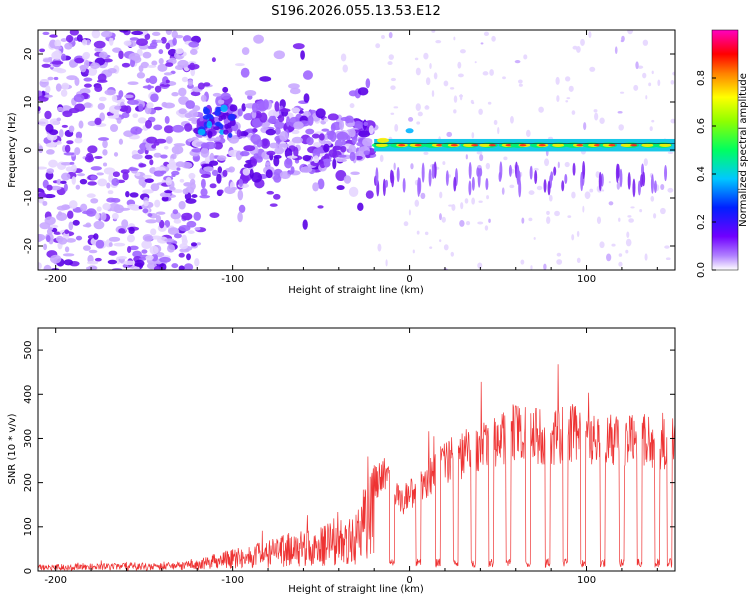  I want to click on y-tick-label: 0, so click(28, 571).